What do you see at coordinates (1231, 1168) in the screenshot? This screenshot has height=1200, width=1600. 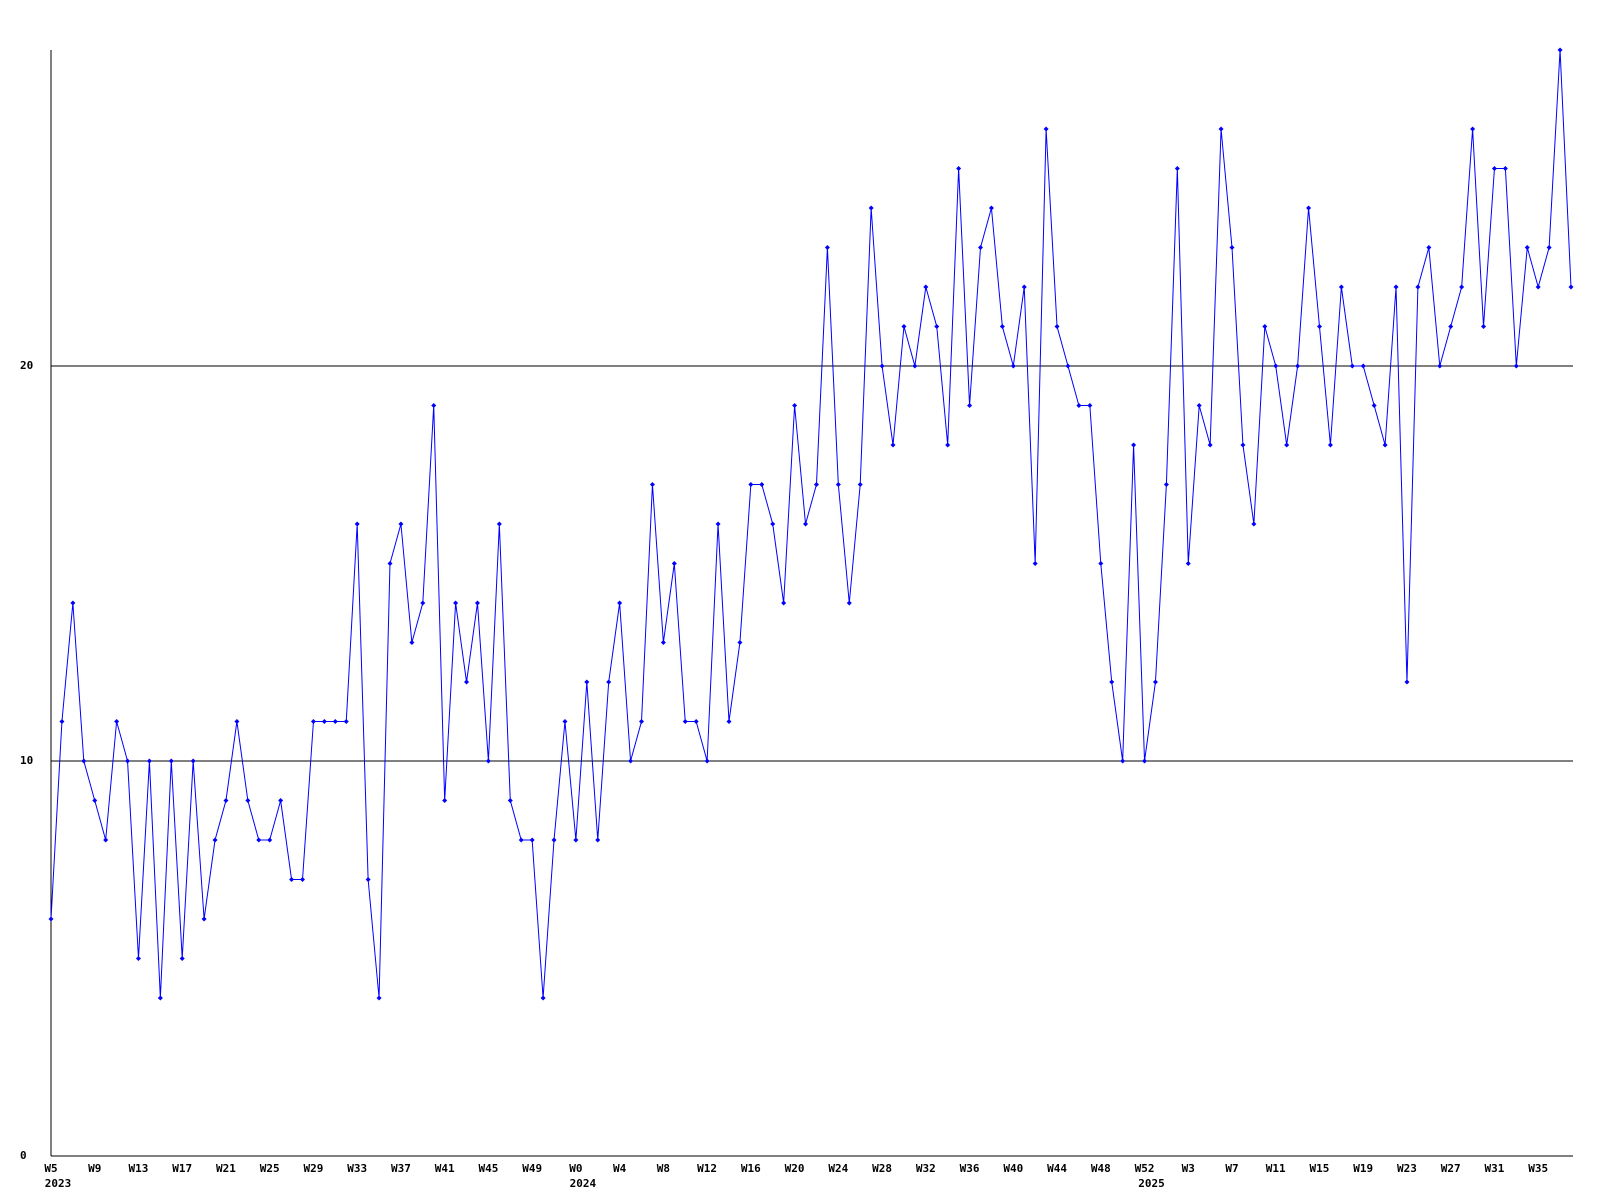 I see `x-tick-label: W7` at bounding box center [1231, 1168].